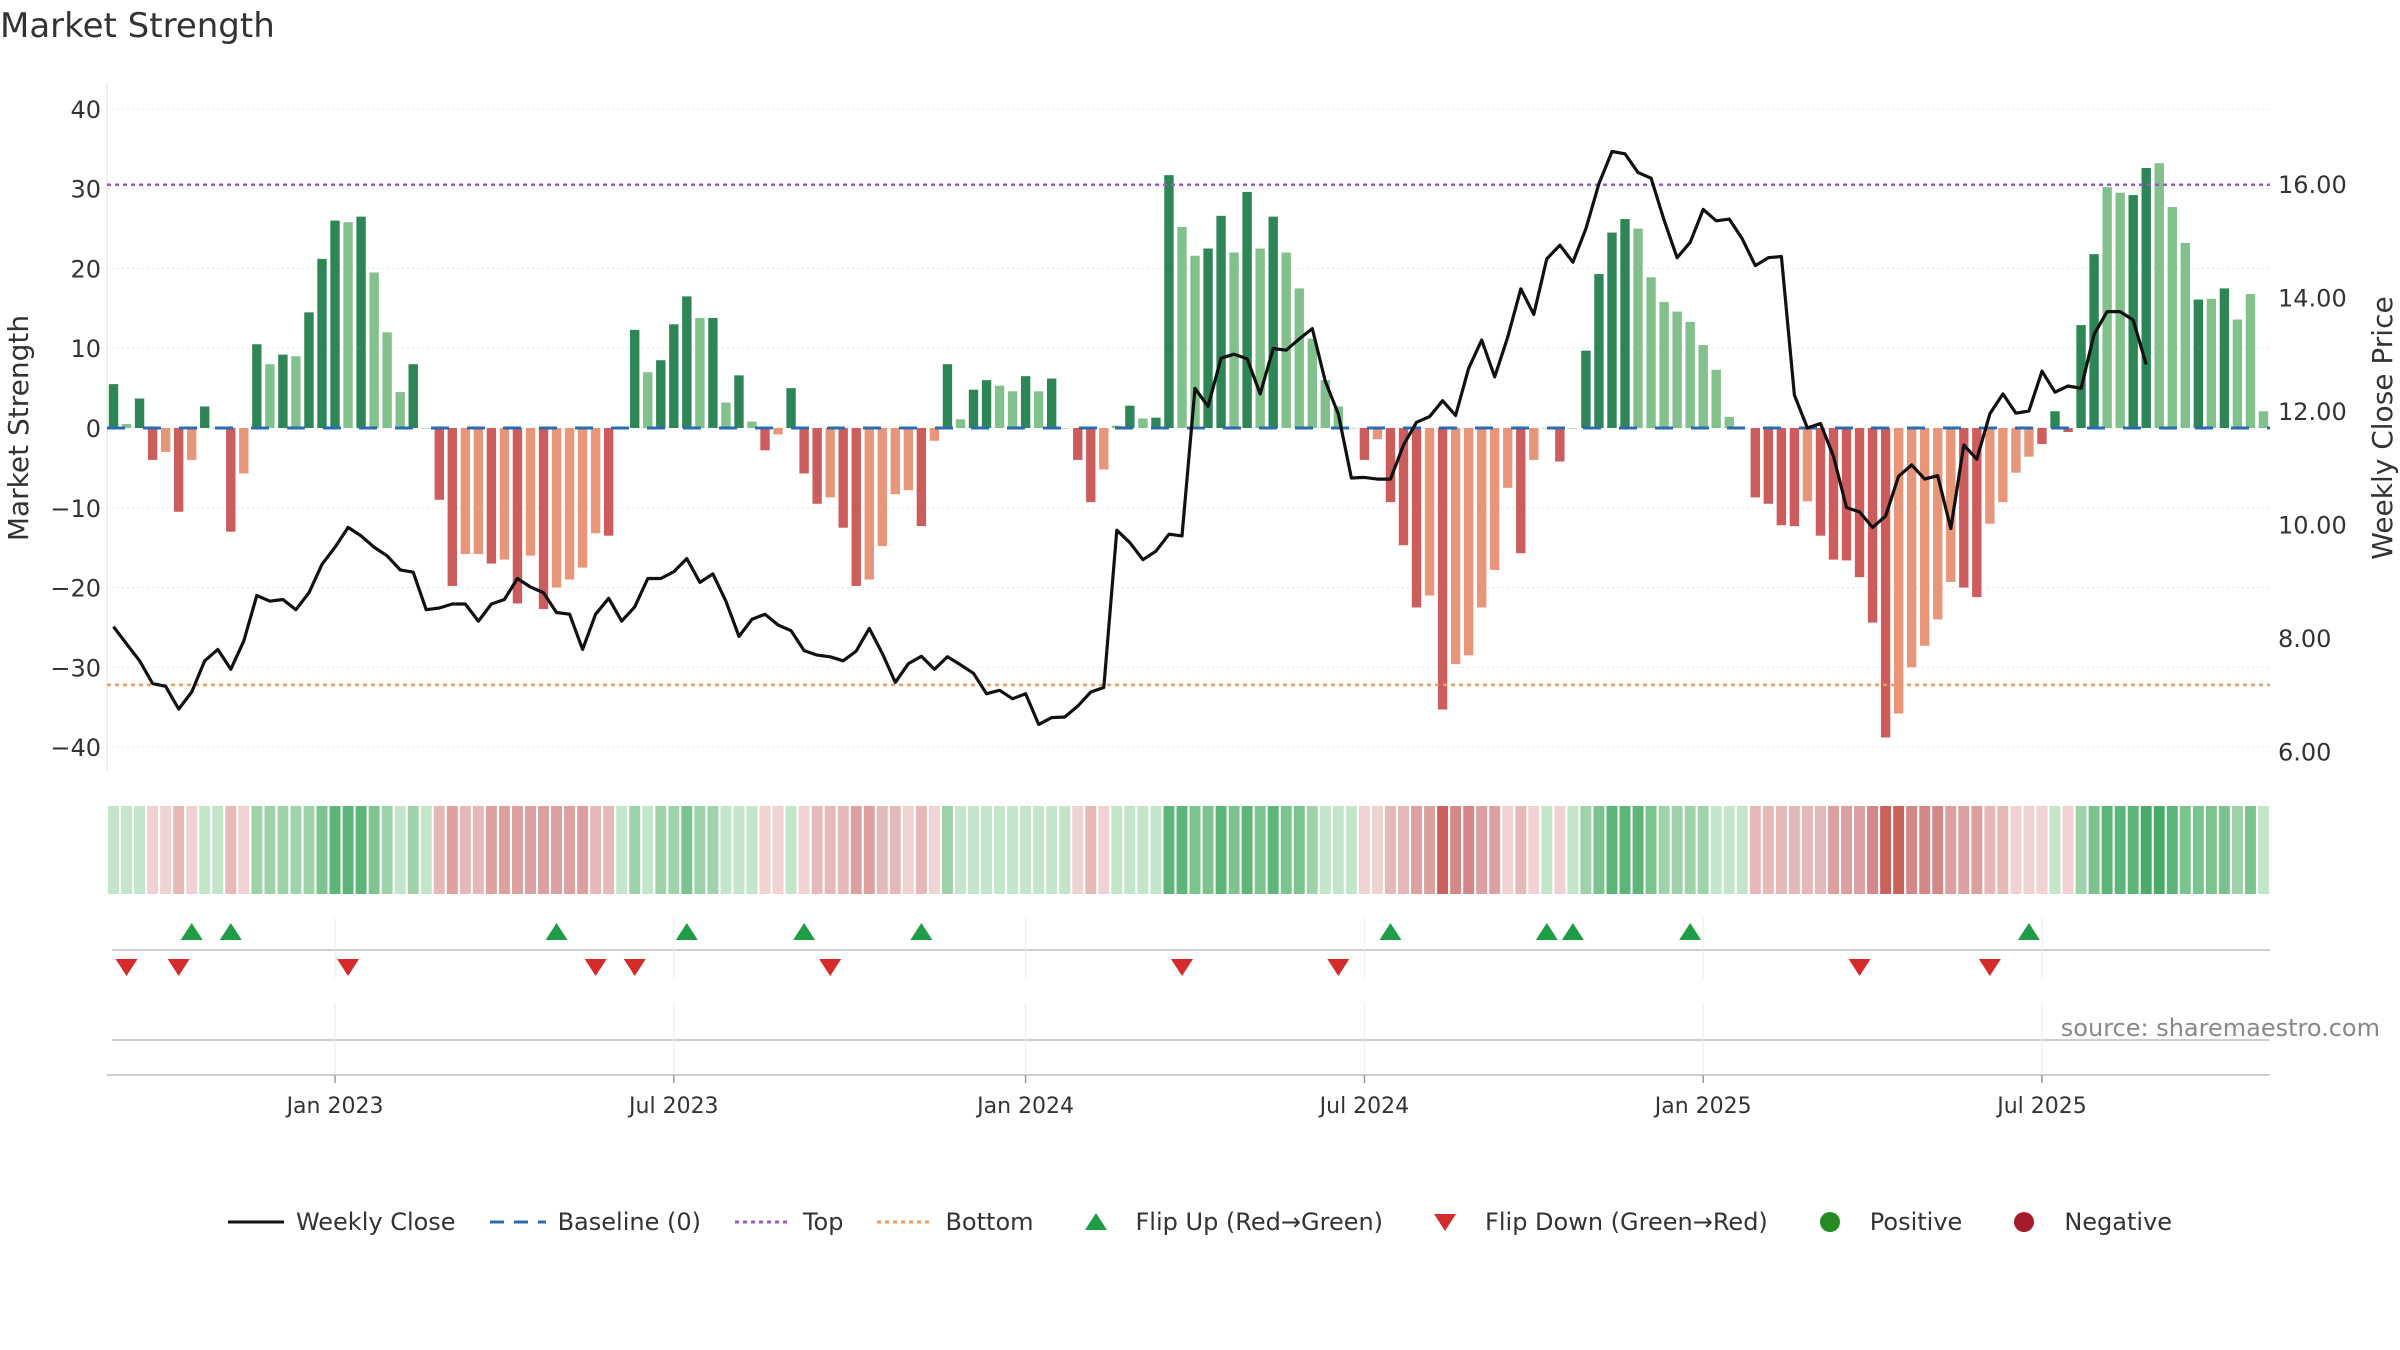 This screenshot has height=1350, width=2400. What do you see at coordinates (75, 509) in the screenshot?
I see `y-tick-label: −10` at bounding box center [75, 509].